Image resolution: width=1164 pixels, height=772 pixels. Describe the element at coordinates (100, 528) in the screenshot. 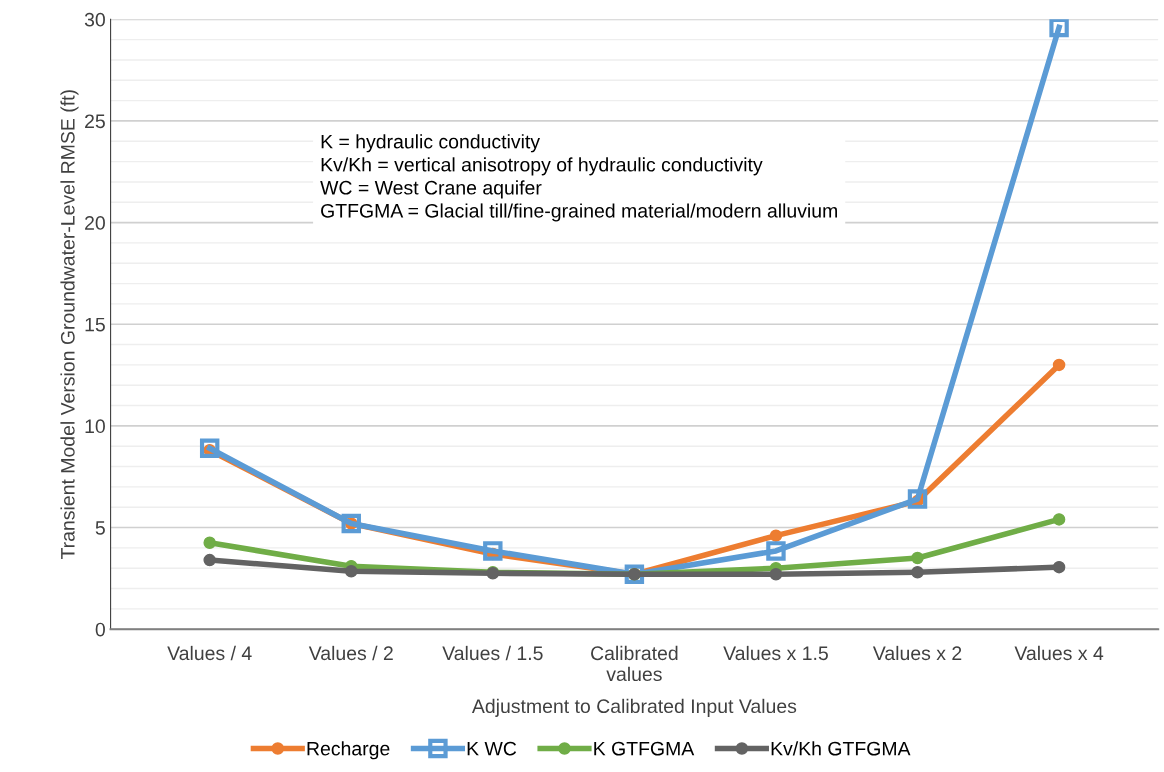

I see `y-tick-label: 5` at that location.